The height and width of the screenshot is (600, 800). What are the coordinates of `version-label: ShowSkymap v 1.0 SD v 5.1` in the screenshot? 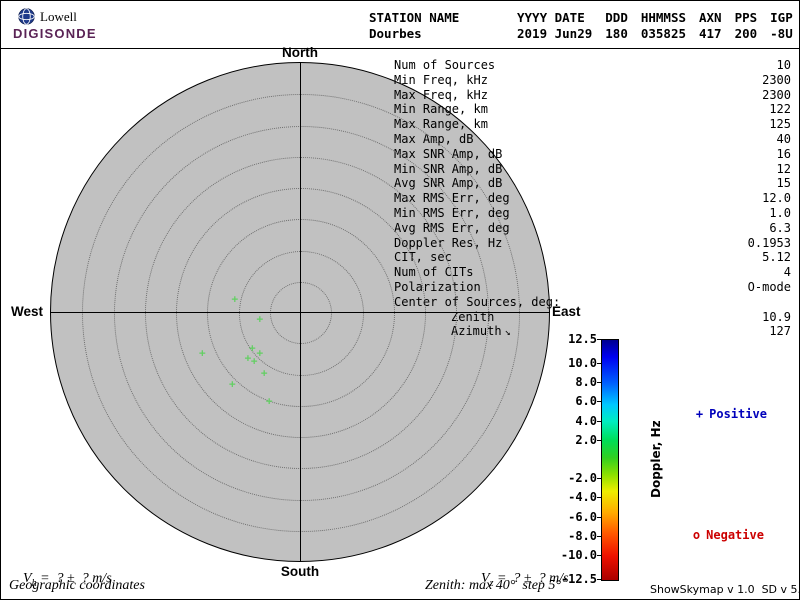 It's located at (725, 589).